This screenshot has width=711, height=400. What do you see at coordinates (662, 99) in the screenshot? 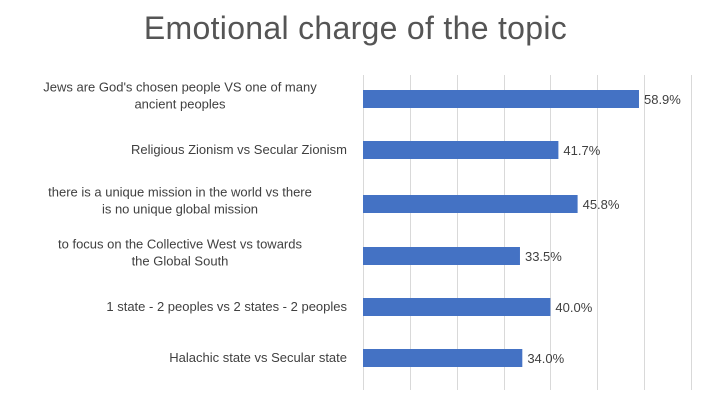
I see `data-label: 58.9%` at bounding box center [662, 99].